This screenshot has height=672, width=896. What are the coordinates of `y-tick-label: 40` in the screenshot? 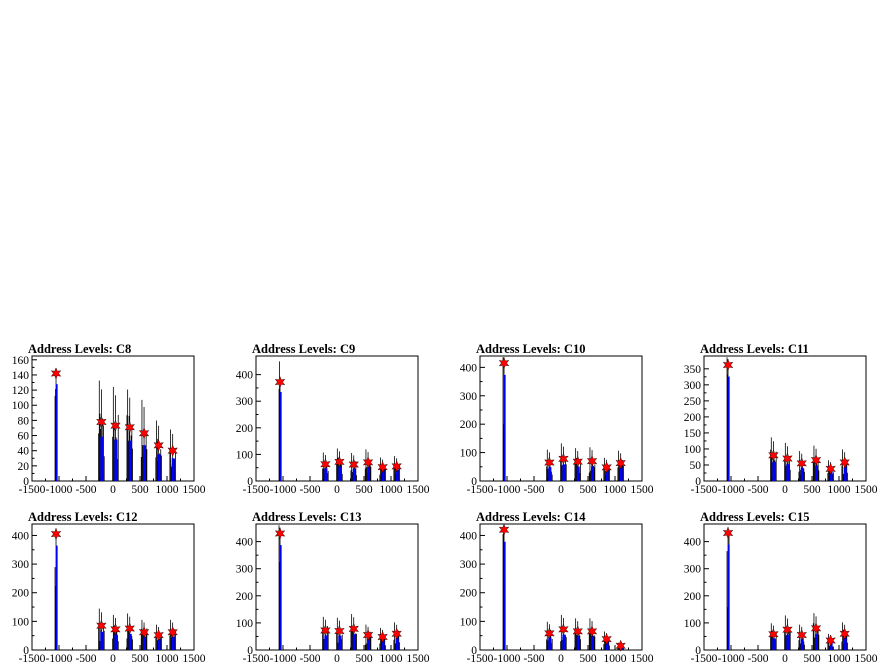 It's located at (24, 452).